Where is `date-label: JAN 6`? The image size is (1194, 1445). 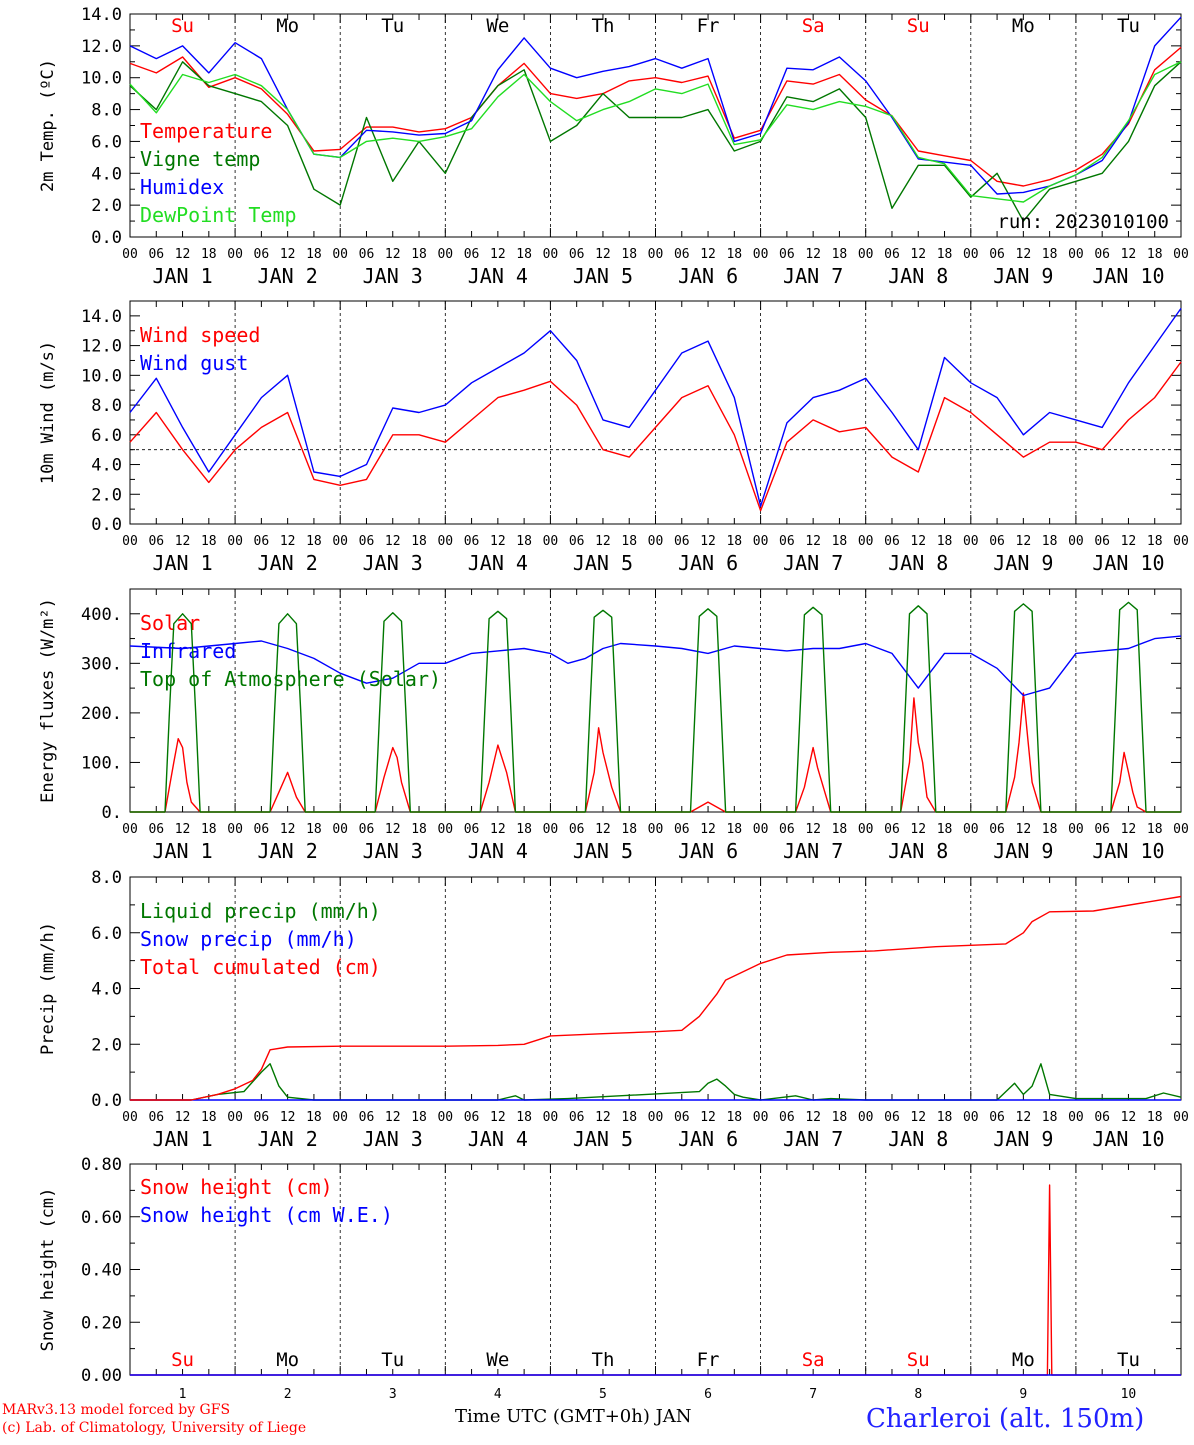
date-label: JAN 6 is located at coordinates (708, 563).